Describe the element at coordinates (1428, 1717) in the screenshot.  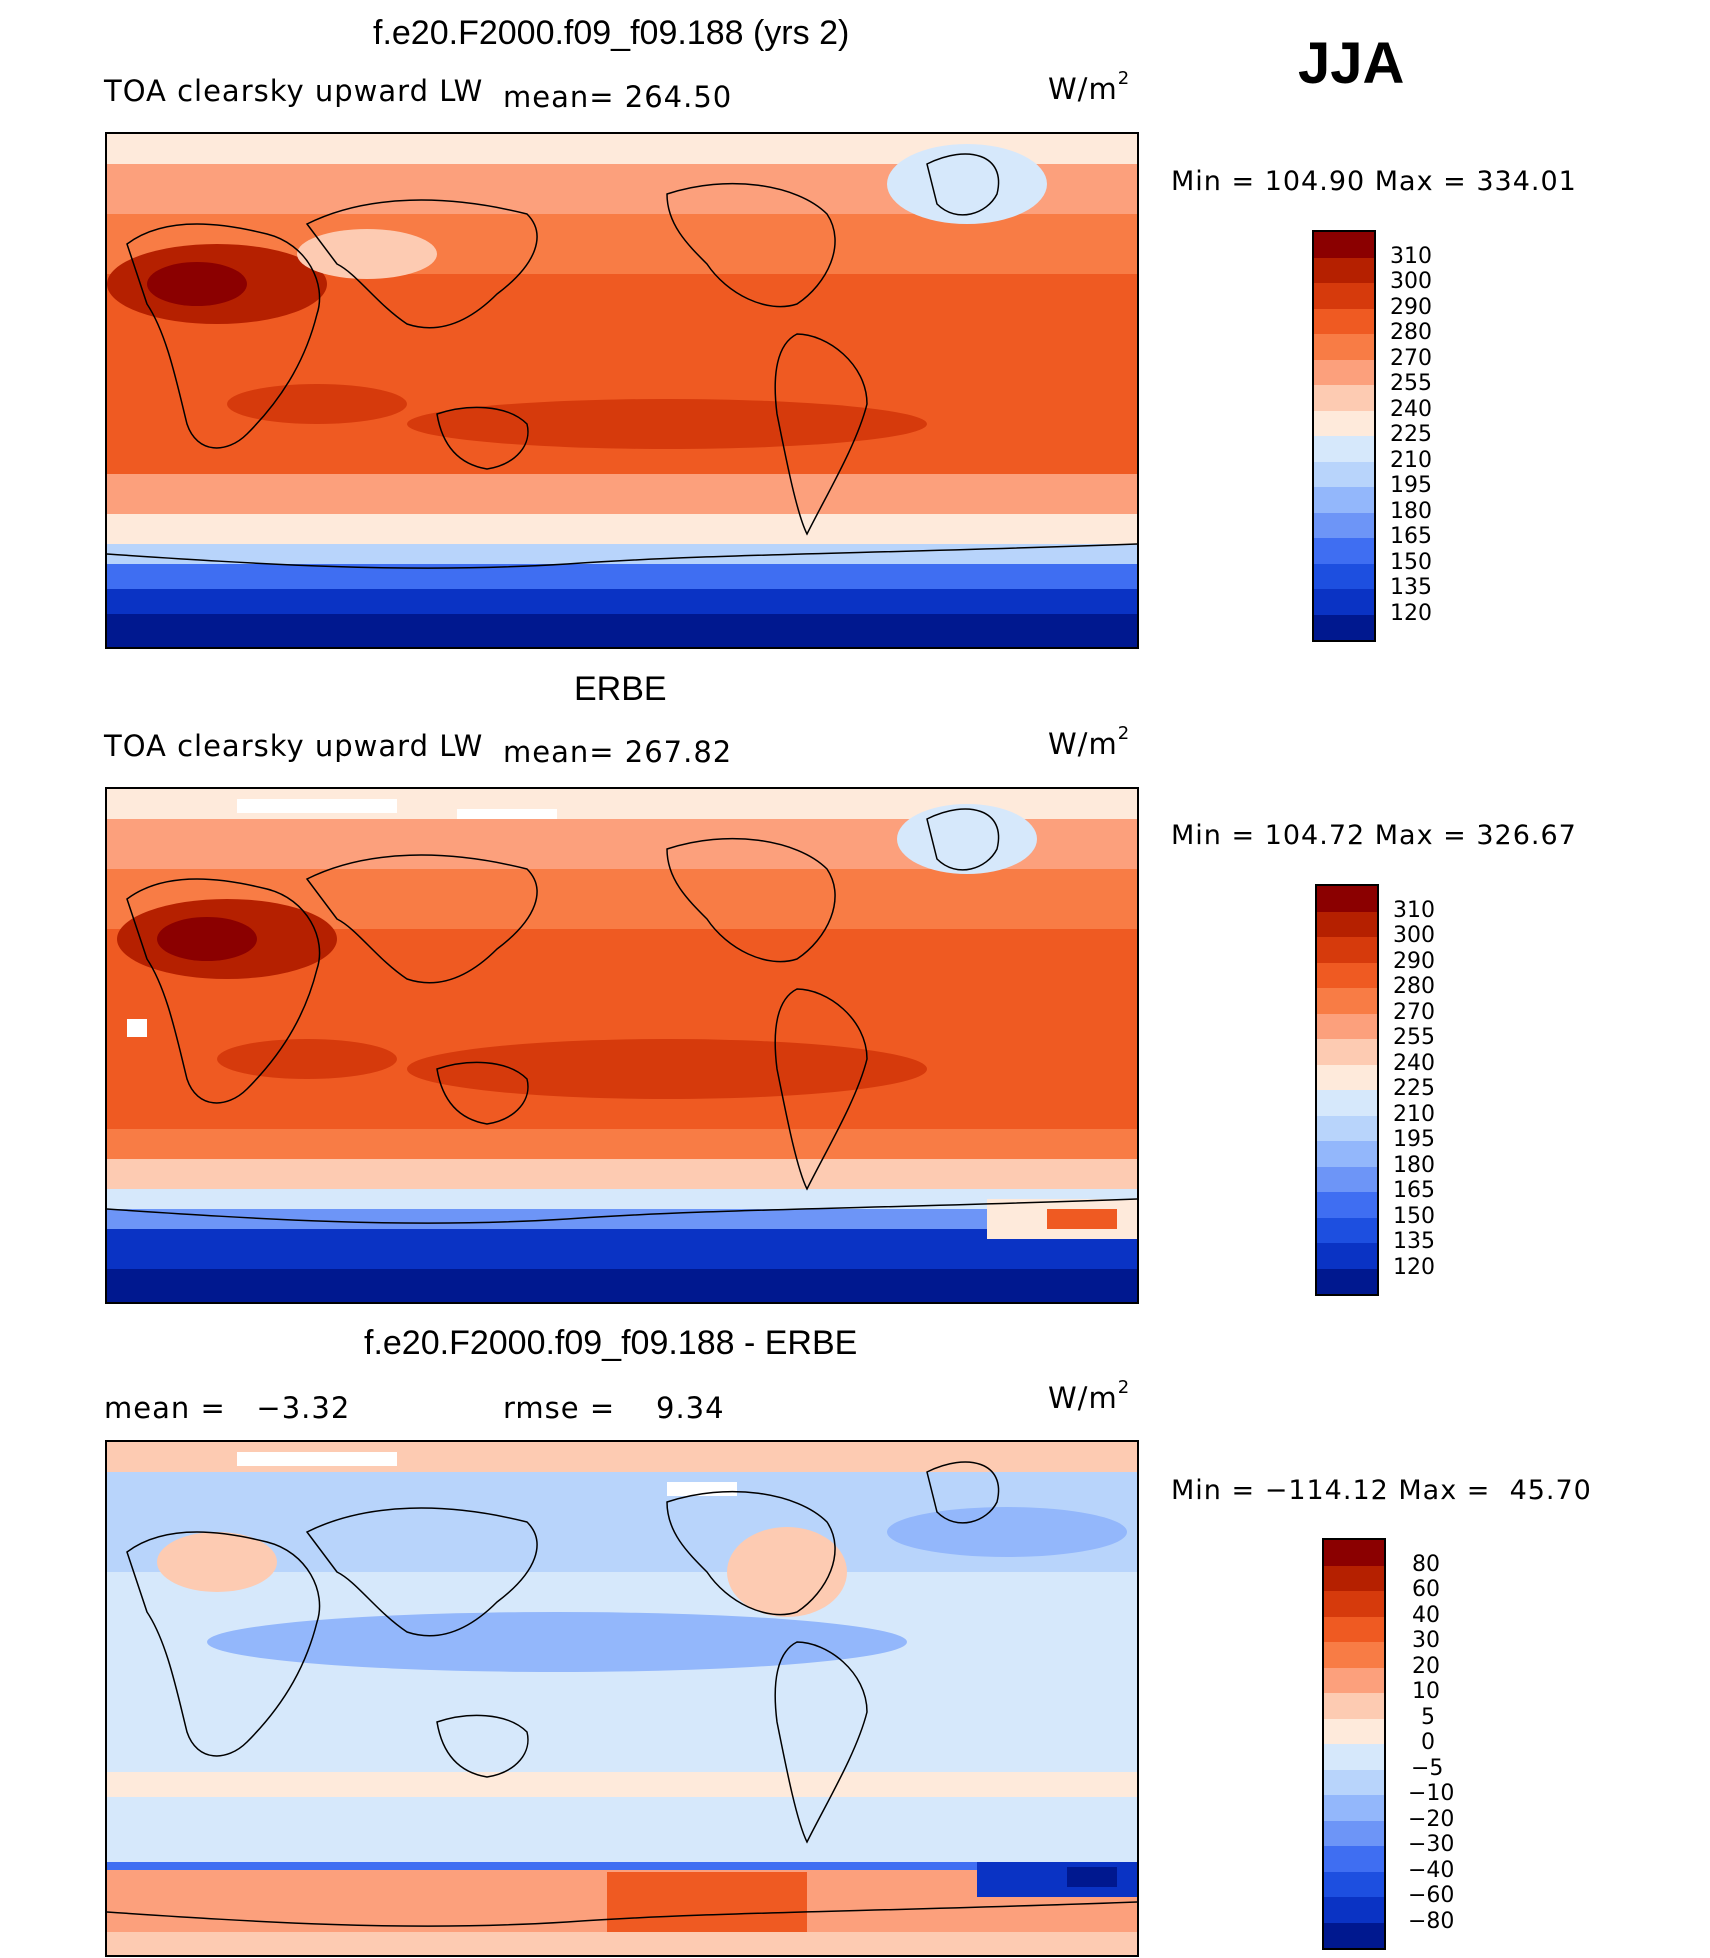
I see `colorbar-tick-label: 5` at that location.